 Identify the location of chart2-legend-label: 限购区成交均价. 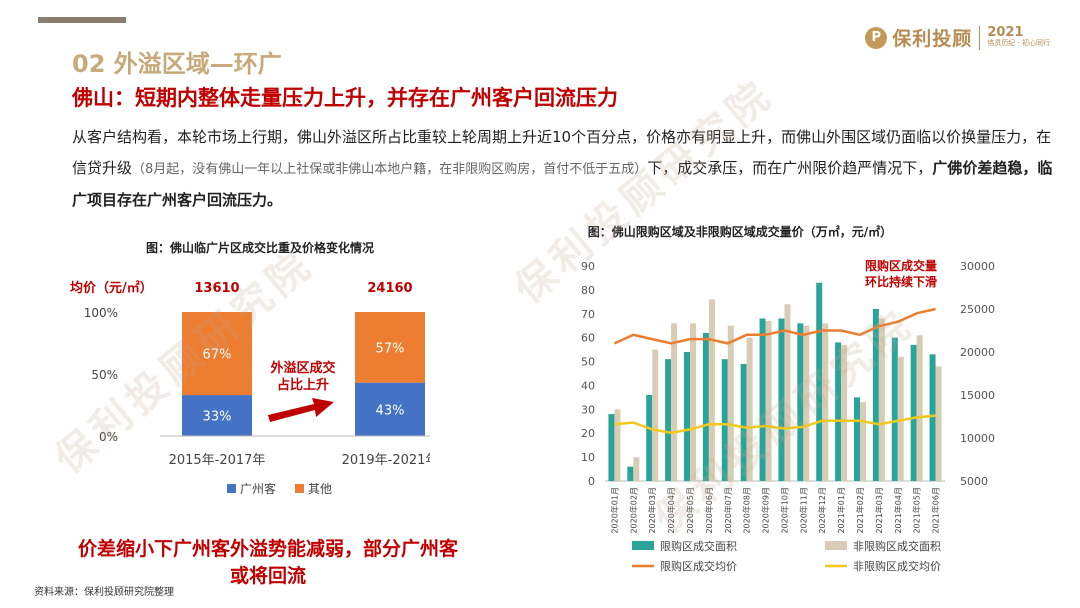
(698, 566).